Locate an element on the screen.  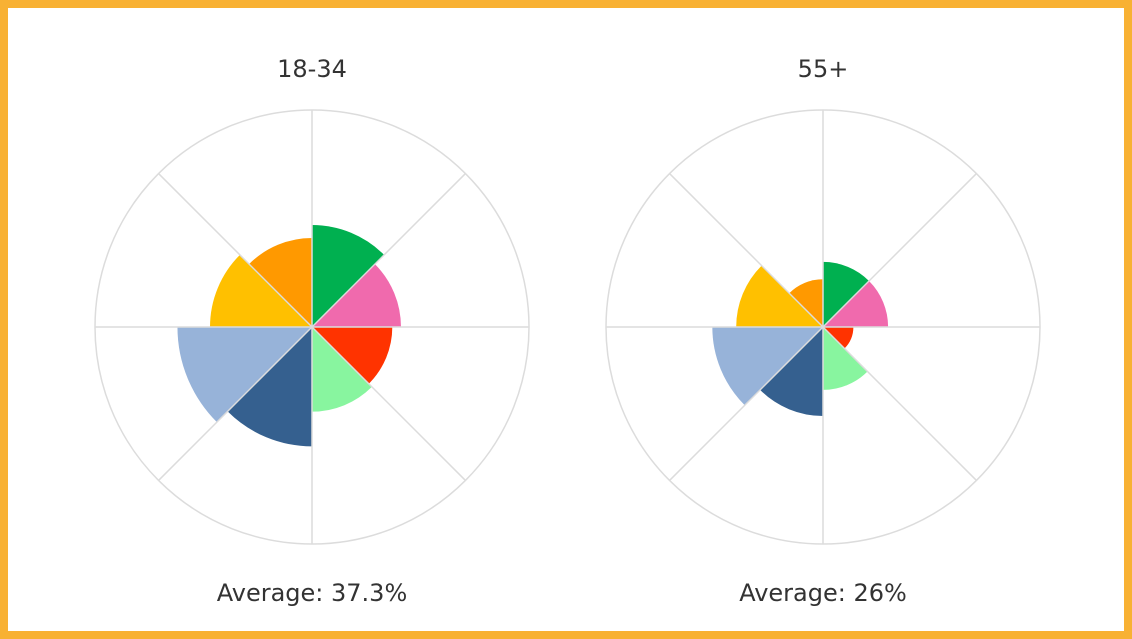
chart-title: 18-34 is located at coordinates (312, 69).